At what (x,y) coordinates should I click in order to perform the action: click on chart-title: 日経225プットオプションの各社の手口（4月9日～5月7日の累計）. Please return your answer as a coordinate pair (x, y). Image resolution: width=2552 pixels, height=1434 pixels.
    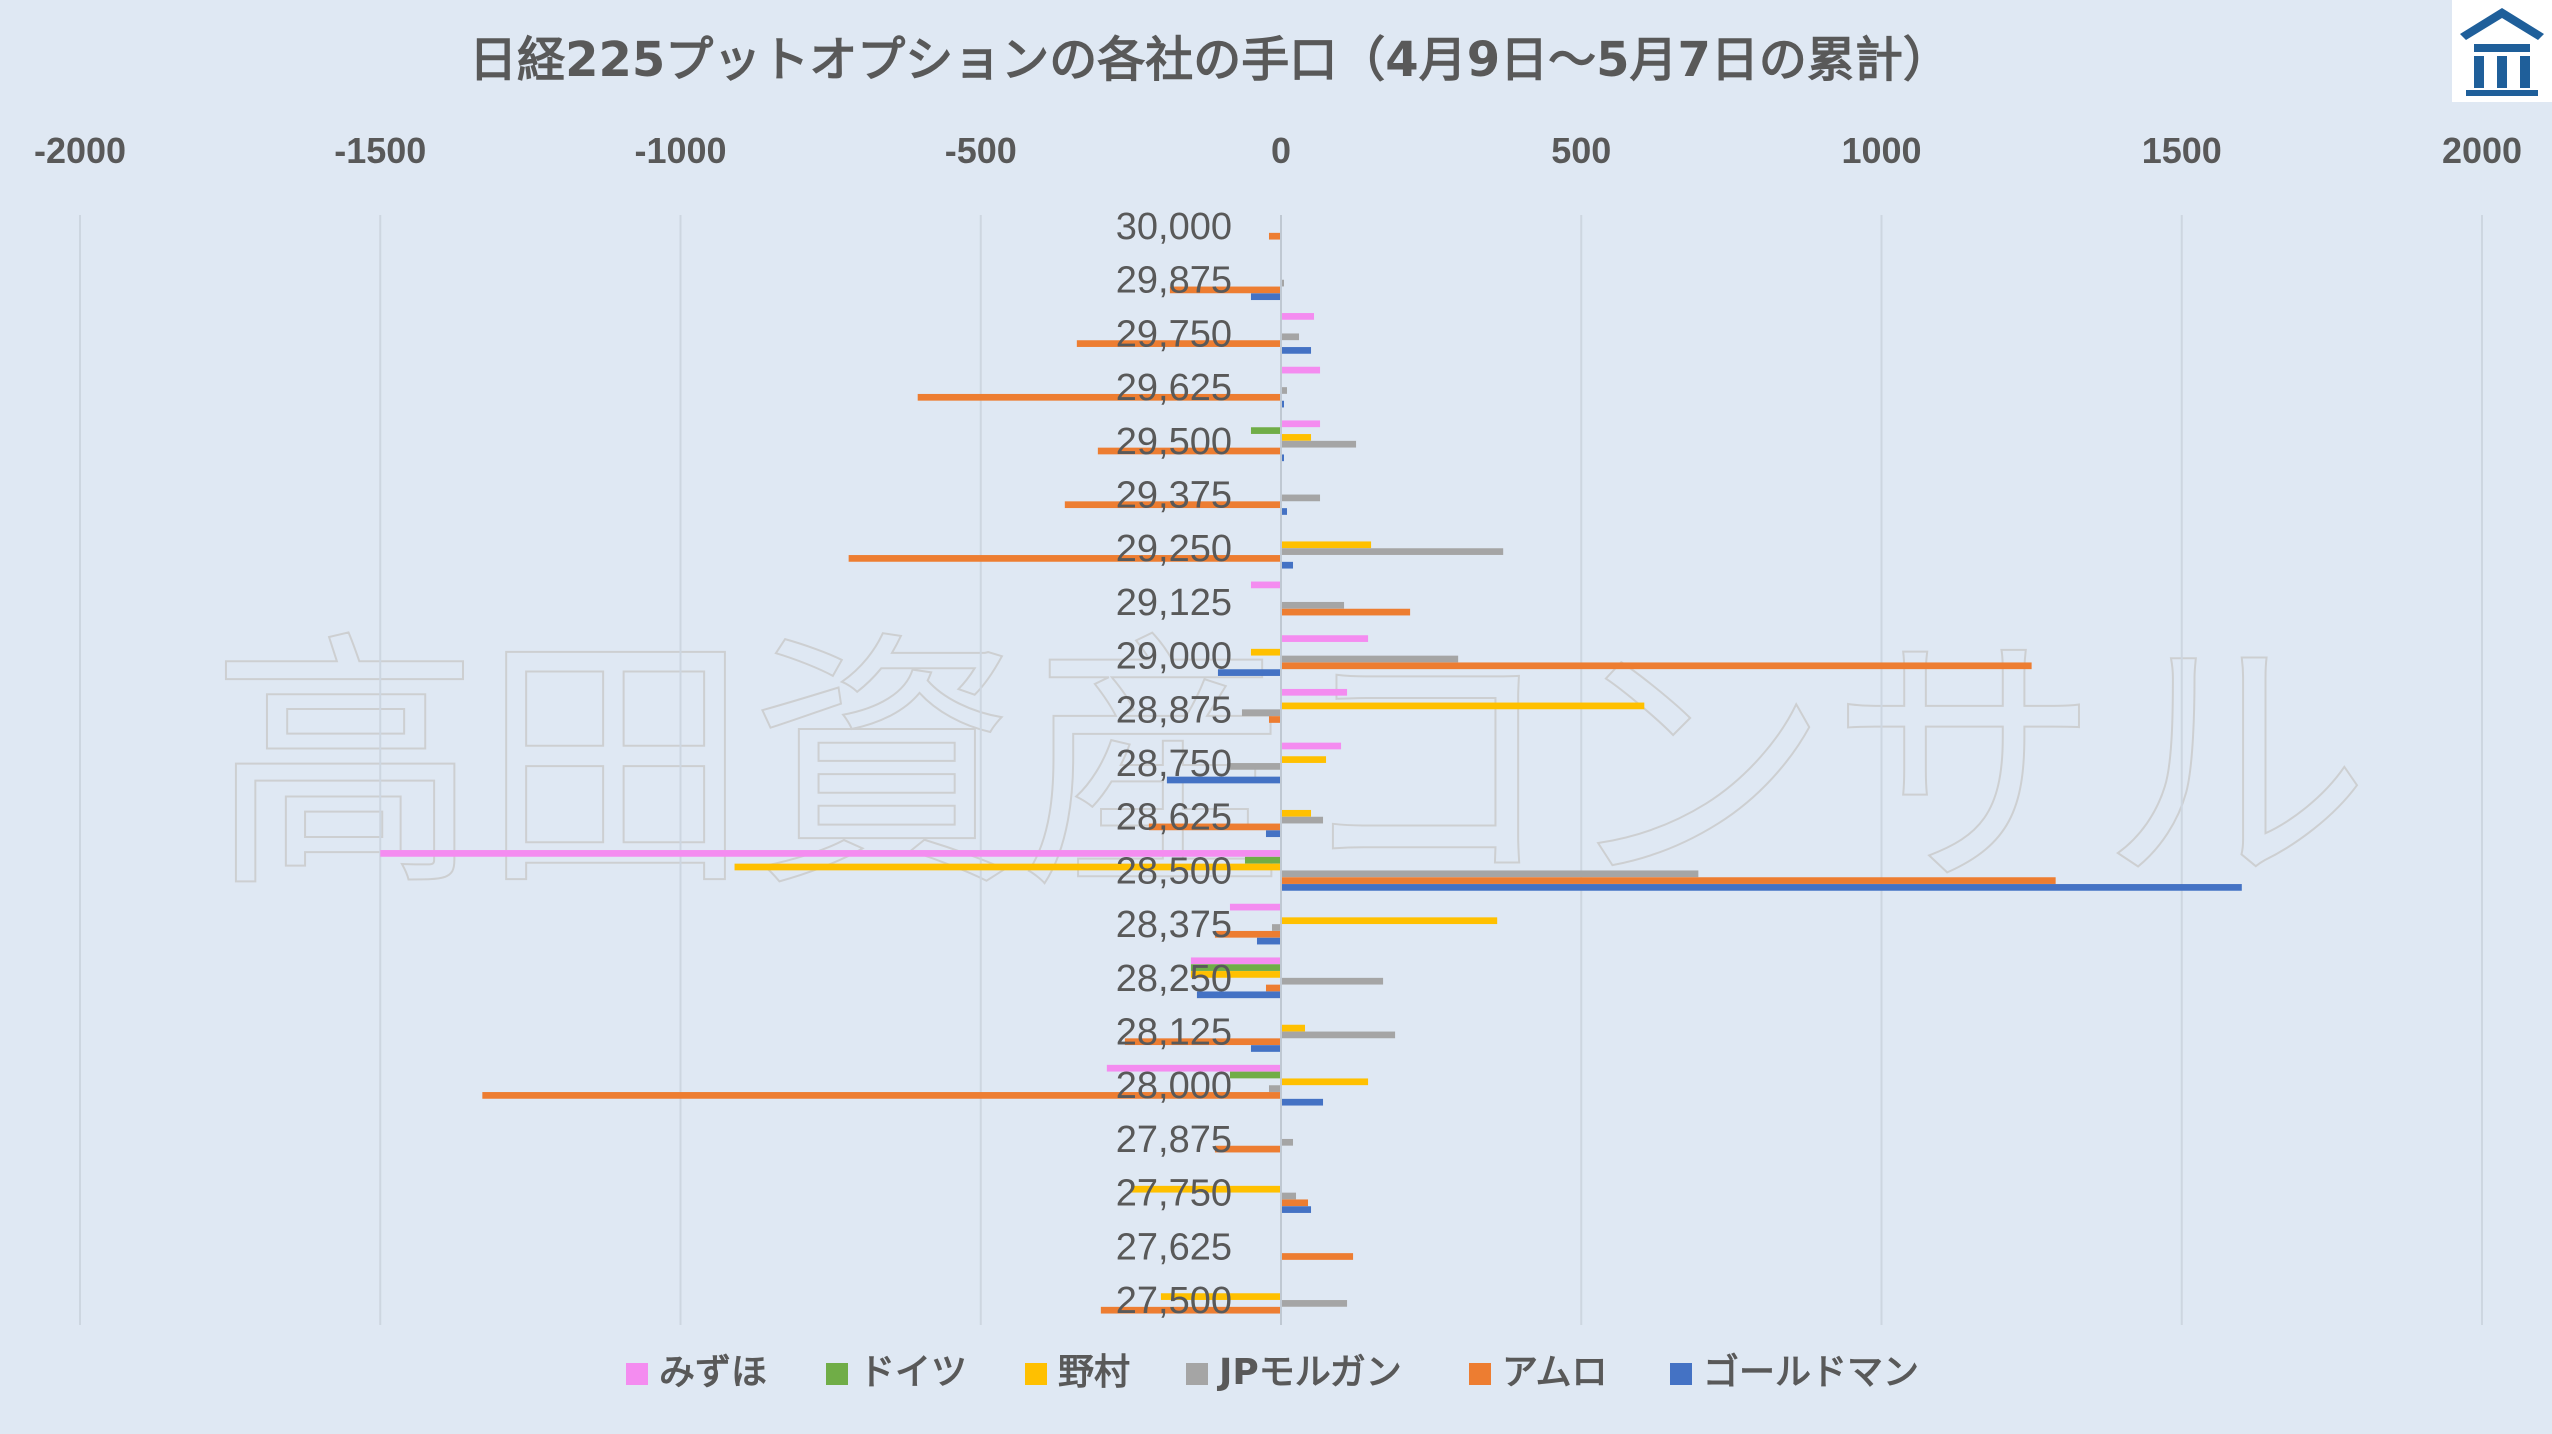
    Looking at the image, I should click on (1210, 60).